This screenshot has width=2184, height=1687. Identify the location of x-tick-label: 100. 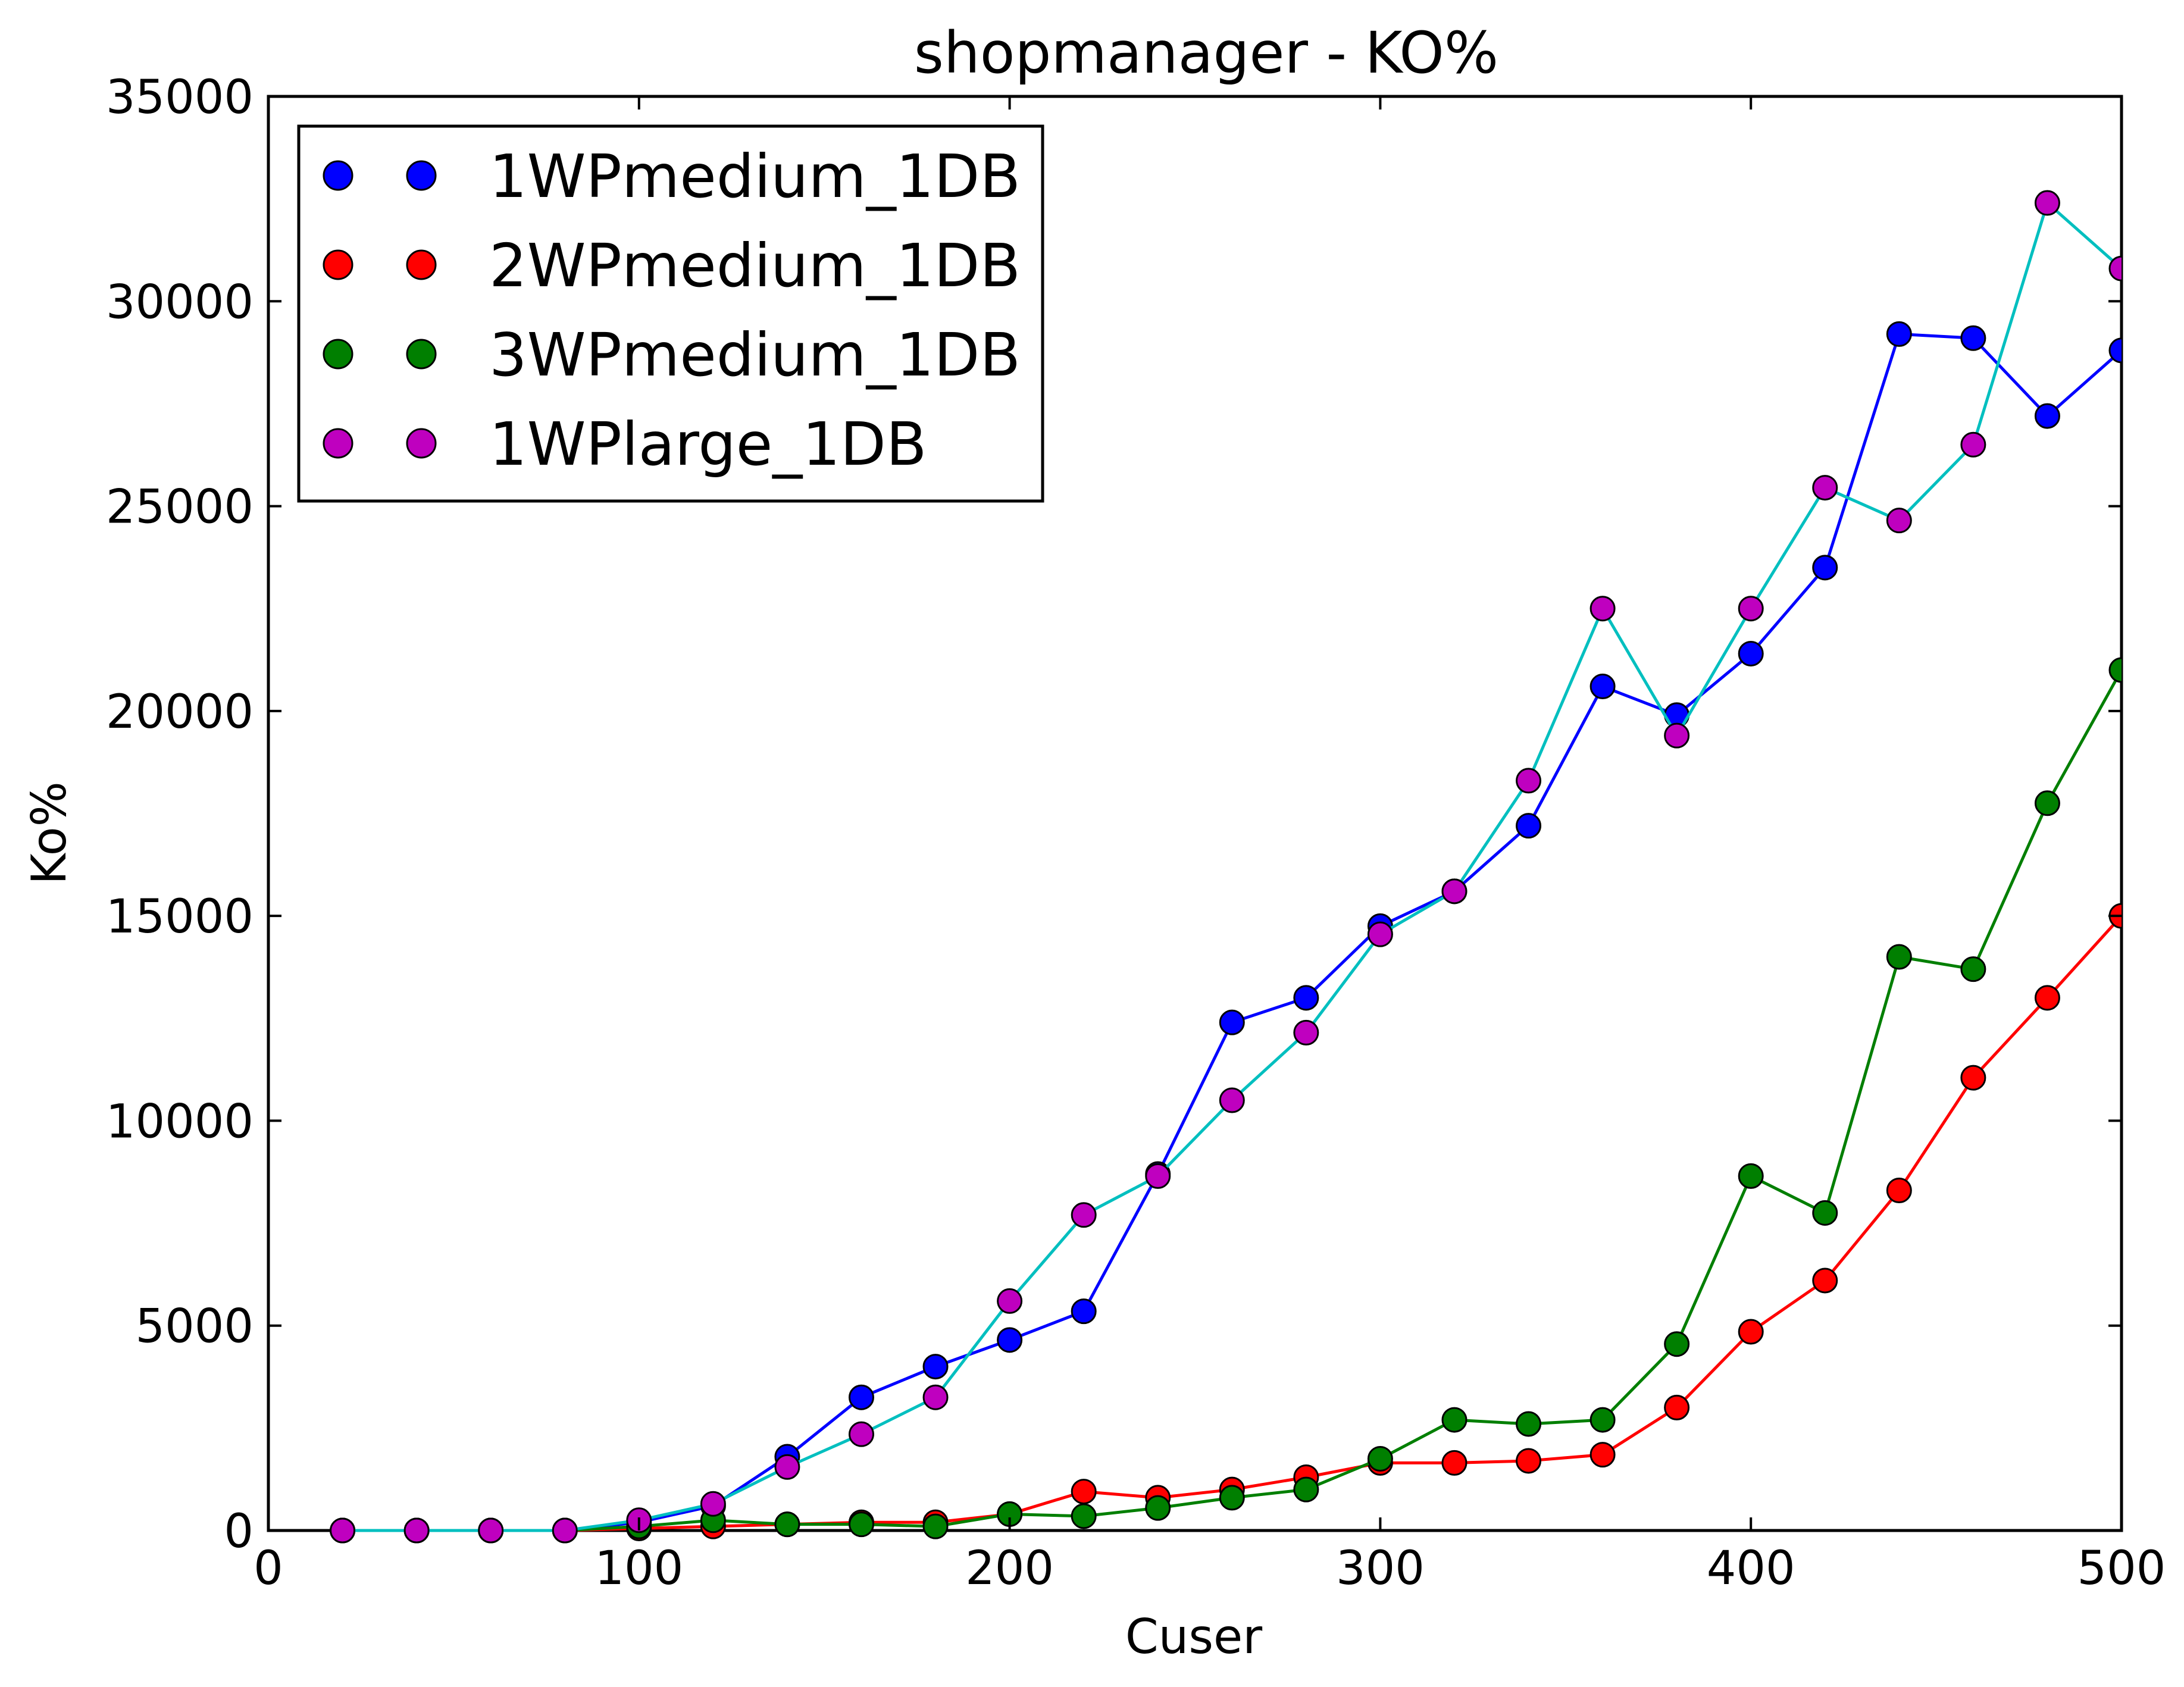
(639, 1569).